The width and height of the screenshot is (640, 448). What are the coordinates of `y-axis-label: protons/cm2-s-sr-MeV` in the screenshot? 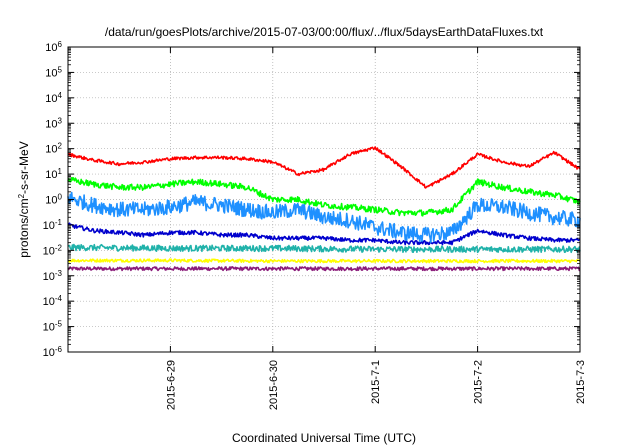 It's located at (24, 199).